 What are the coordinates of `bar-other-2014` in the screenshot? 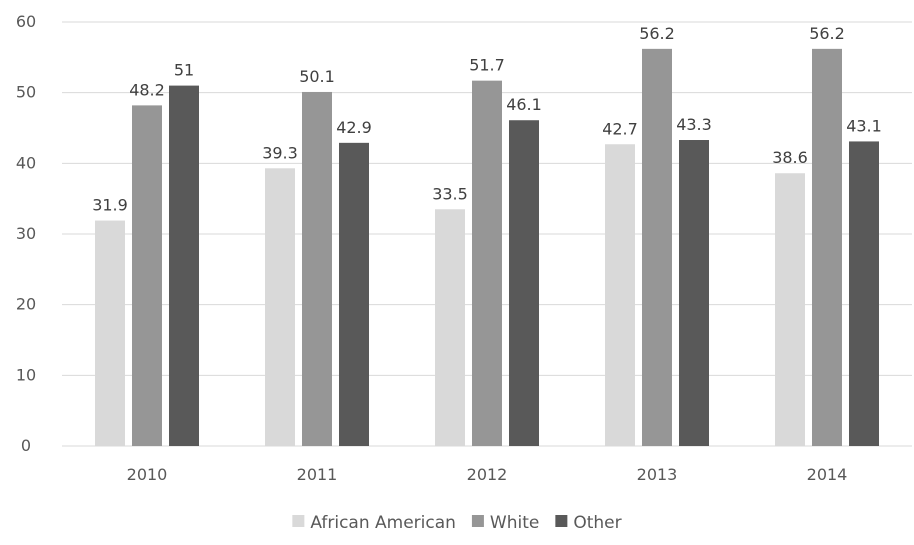 It's located at (864, 293).